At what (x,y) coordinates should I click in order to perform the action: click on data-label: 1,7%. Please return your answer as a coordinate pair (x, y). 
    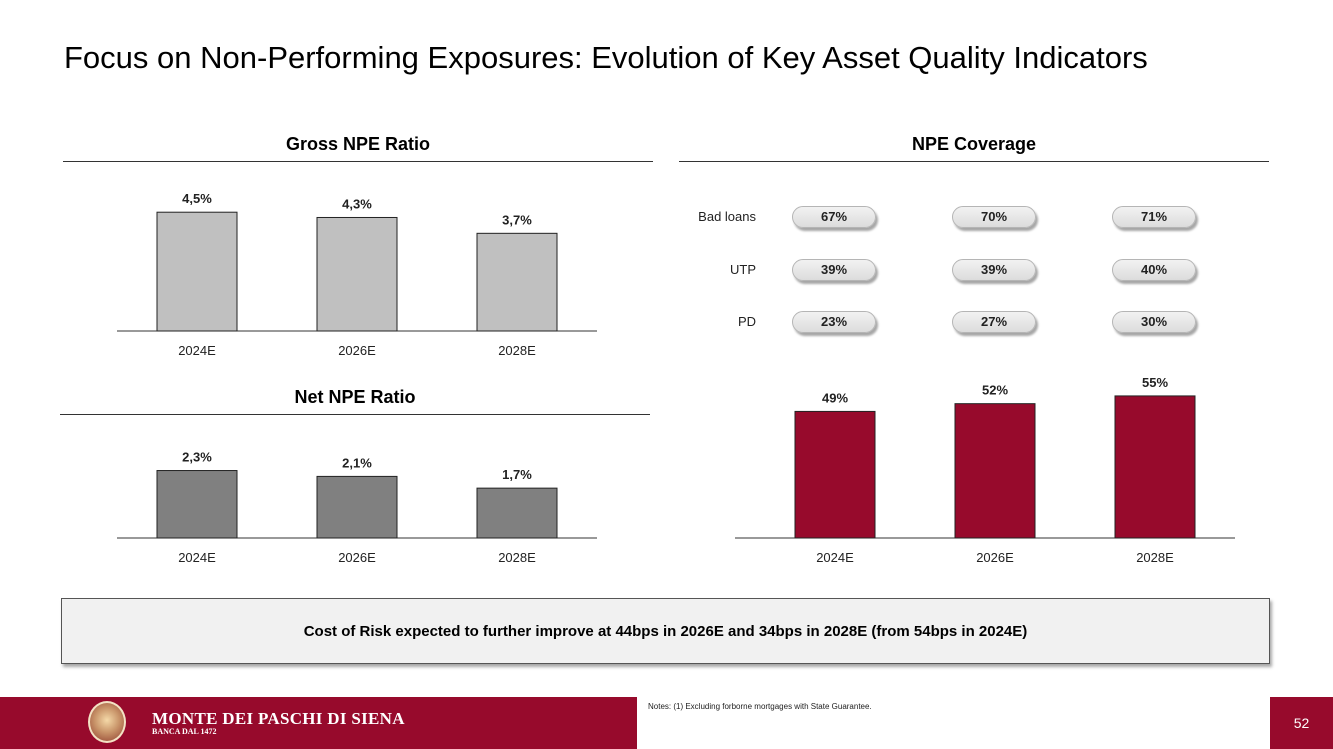
    Looking at the image, I should click on (517, 474).